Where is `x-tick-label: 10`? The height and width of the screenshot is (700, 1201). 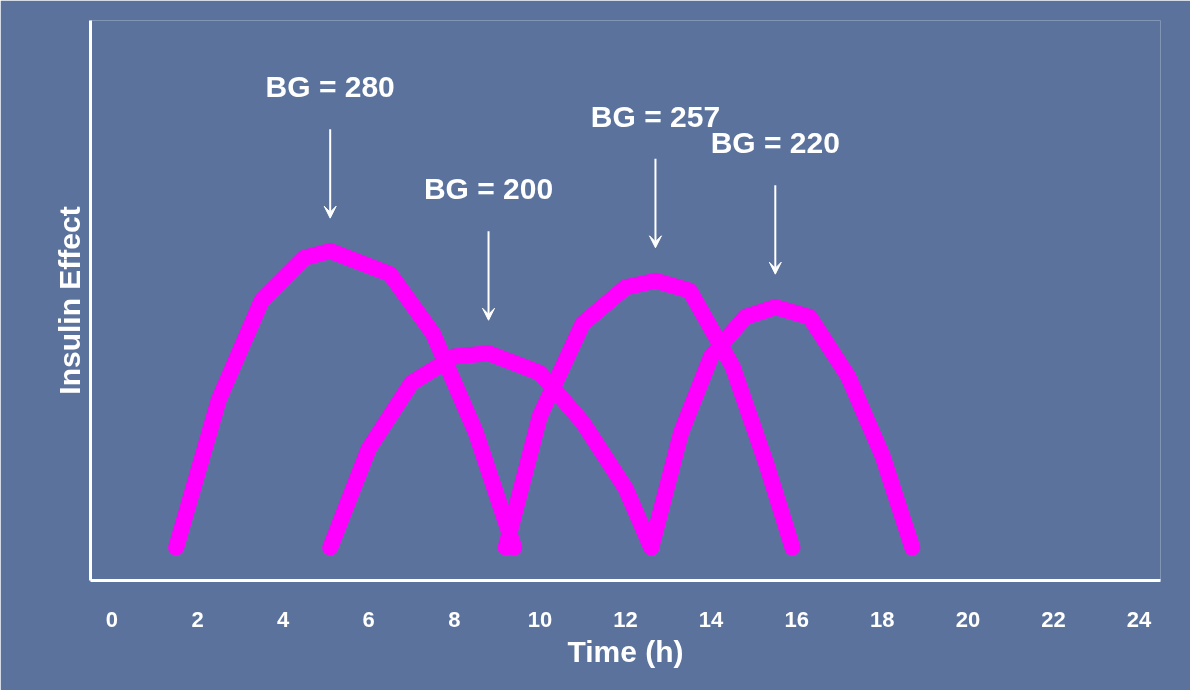 x-tick-label: 10 is located at coordinates (540, 619).